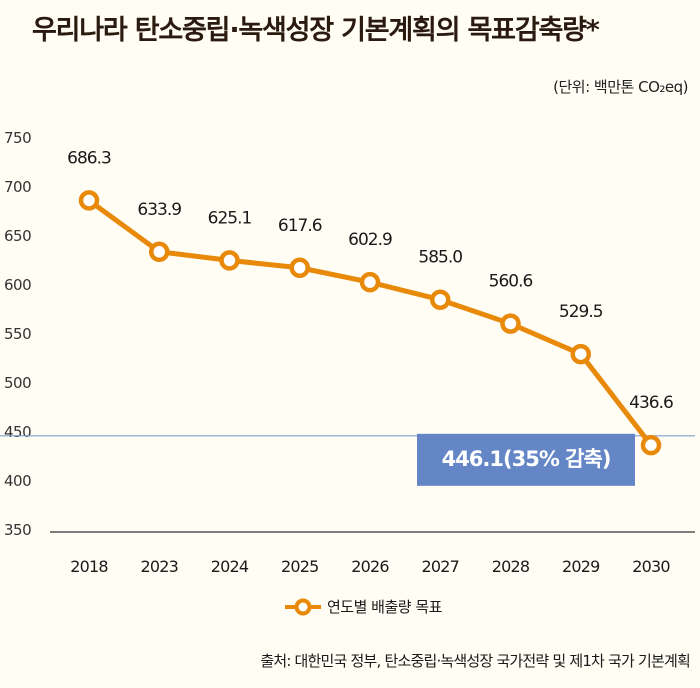 This screenshot has height=688, width=700. Describe the element at coordinates (300, 566) in the screenshot. I see `x-tick-label: 2025` at that location.